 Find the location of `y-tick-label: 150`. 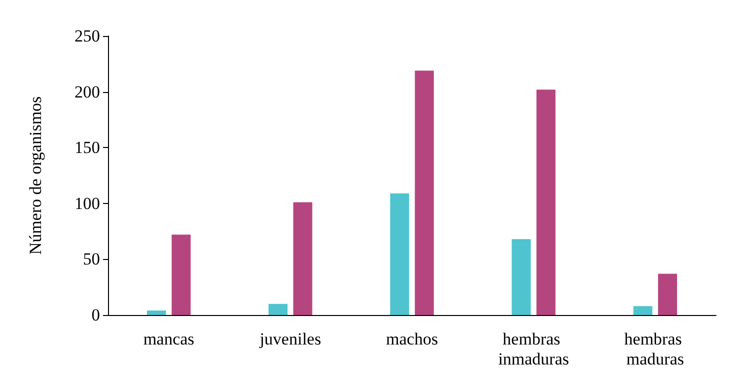

y-tick-label: 150 is located at coordinates (87, 148).